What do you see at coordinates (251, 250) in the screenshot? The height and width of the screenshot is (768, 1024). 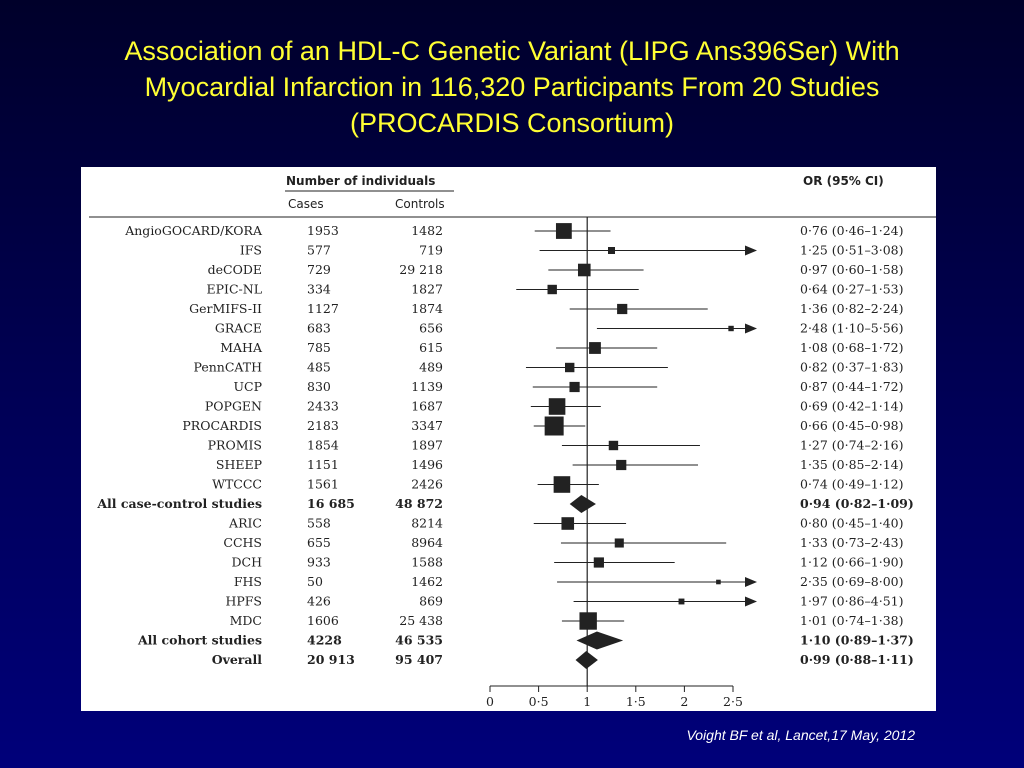 I see `row-study-label: IFS` at bounding box center [251, 250].